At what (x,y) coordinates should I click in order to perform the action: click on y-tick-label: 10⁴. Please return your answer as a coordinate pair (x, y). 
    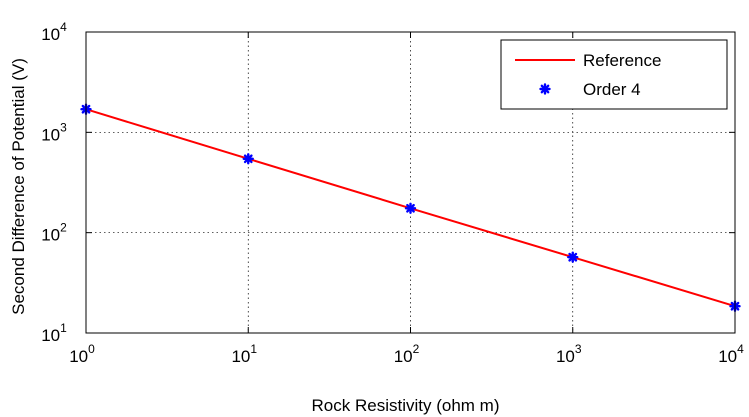
    Looking at the image, I should click on (54, 32).